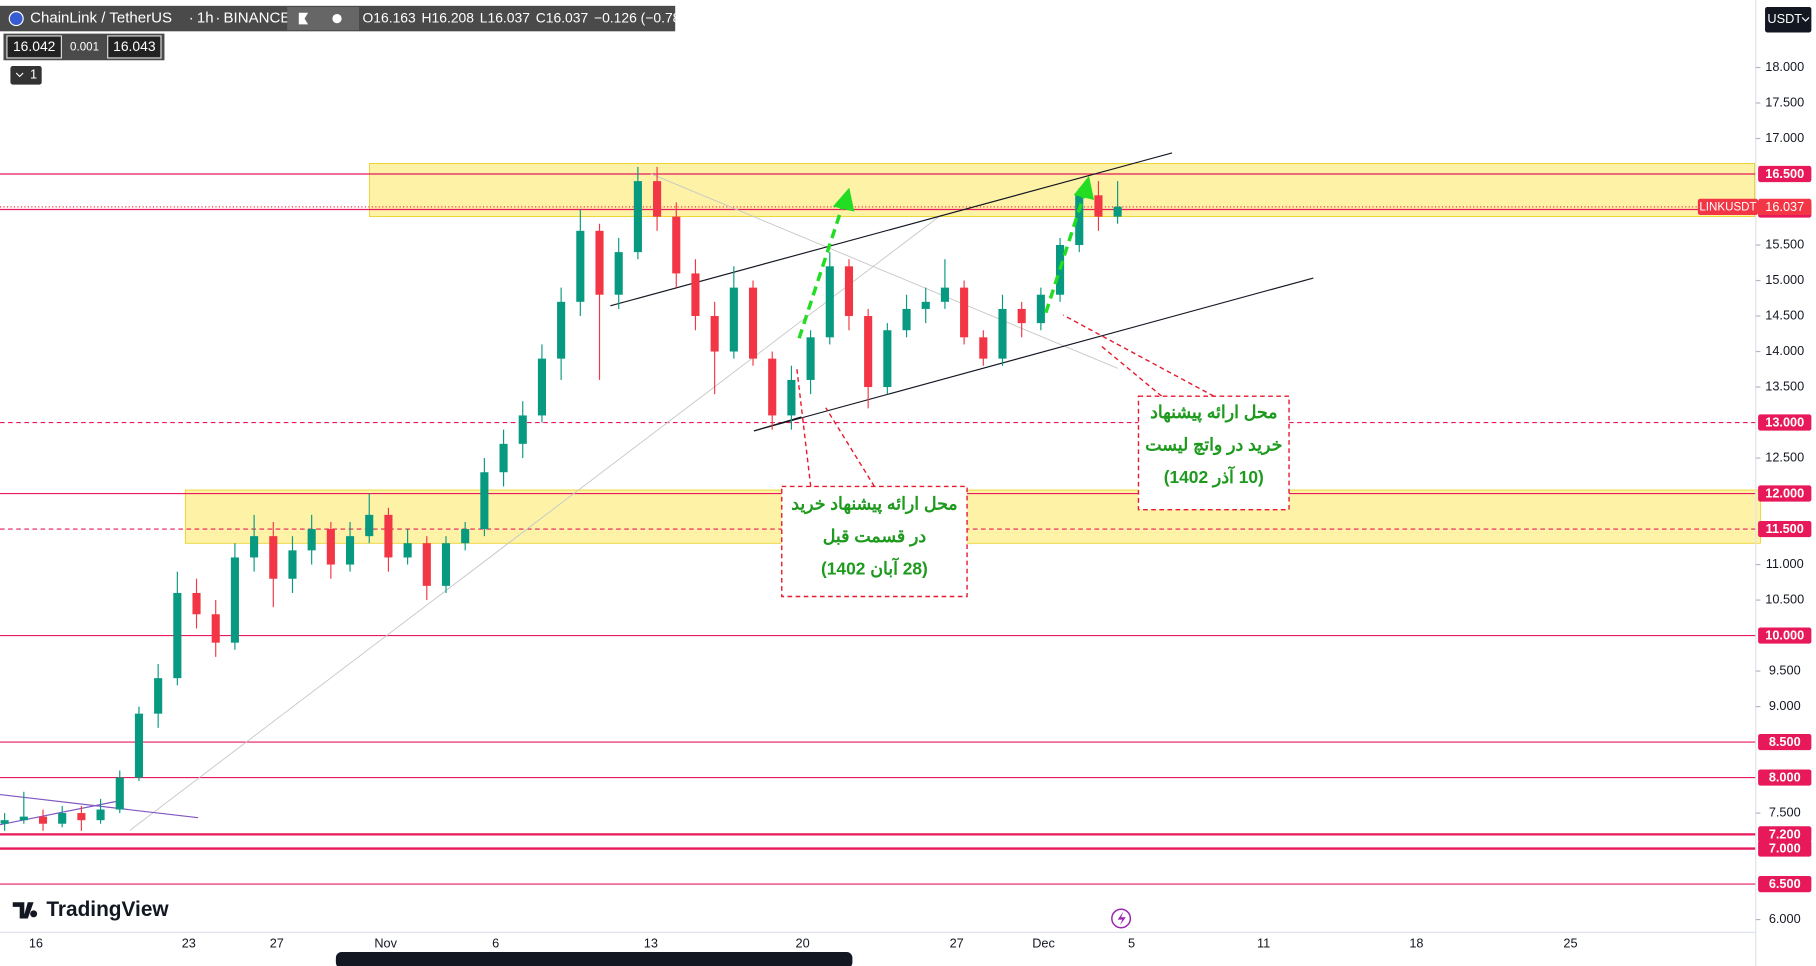  Describe the element at coordinates (1784, 279) in the screenshot. I see `y-tick-label: 15.000` at that location.